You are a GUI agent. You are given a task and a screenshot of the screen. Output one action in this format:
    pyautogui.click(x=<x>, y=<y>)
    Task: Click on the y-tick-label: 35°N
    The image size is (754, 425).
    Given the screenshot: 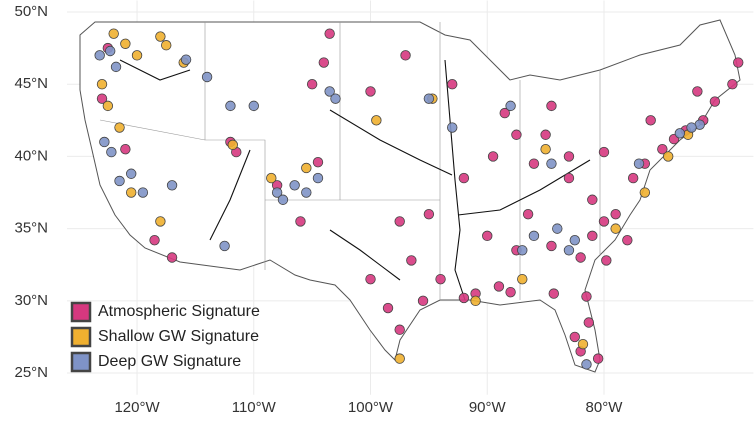 What is the action you would take?
    pyautogui.click(x=31, y=228)
    